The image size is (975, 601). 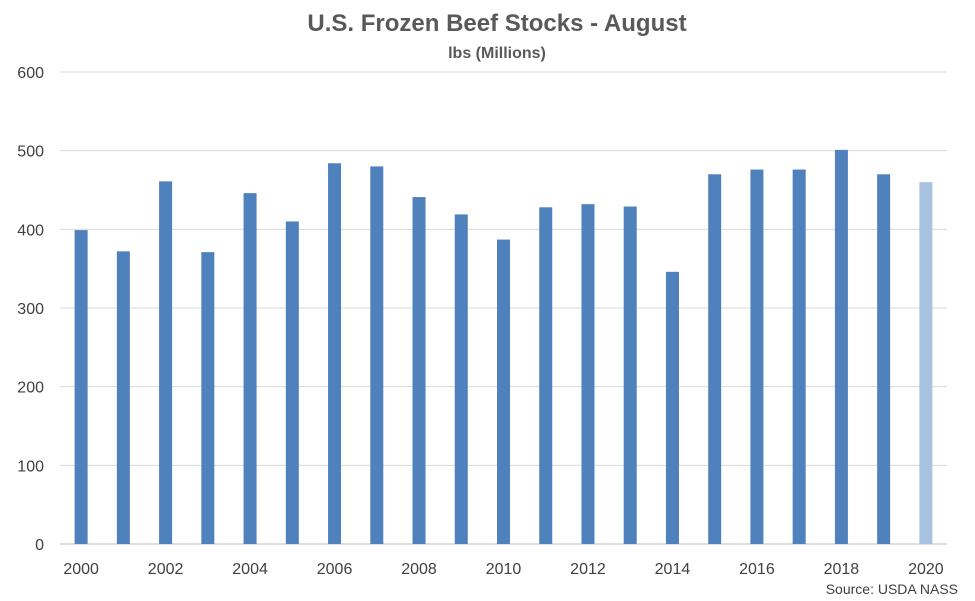 What do you see at coordinates (30, 466) in the screenshot?
I see `y-tick-label: 100` at bounding box center [30, 466].